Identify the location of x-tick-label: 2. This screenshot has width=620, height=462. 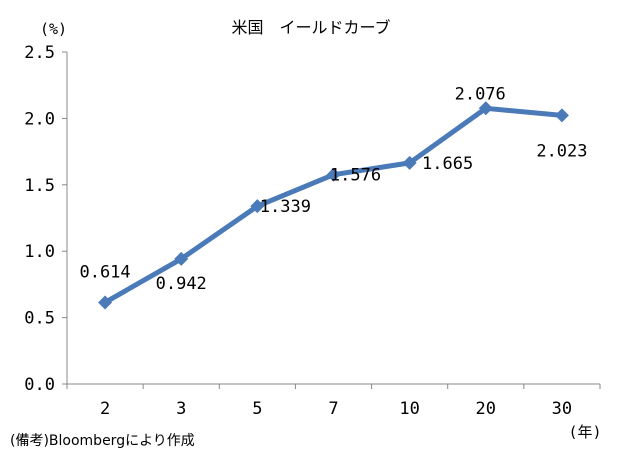
(105, 409).